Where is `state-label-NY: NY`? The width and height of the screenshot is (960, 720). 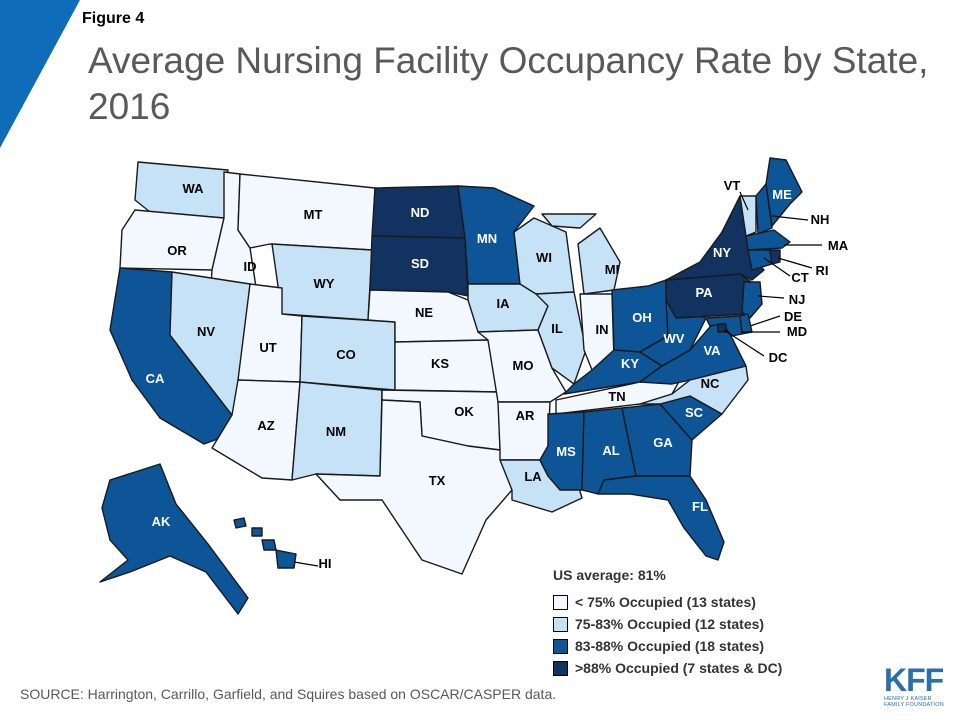
state-label-NY: NY is located at coordinates (722, 252).